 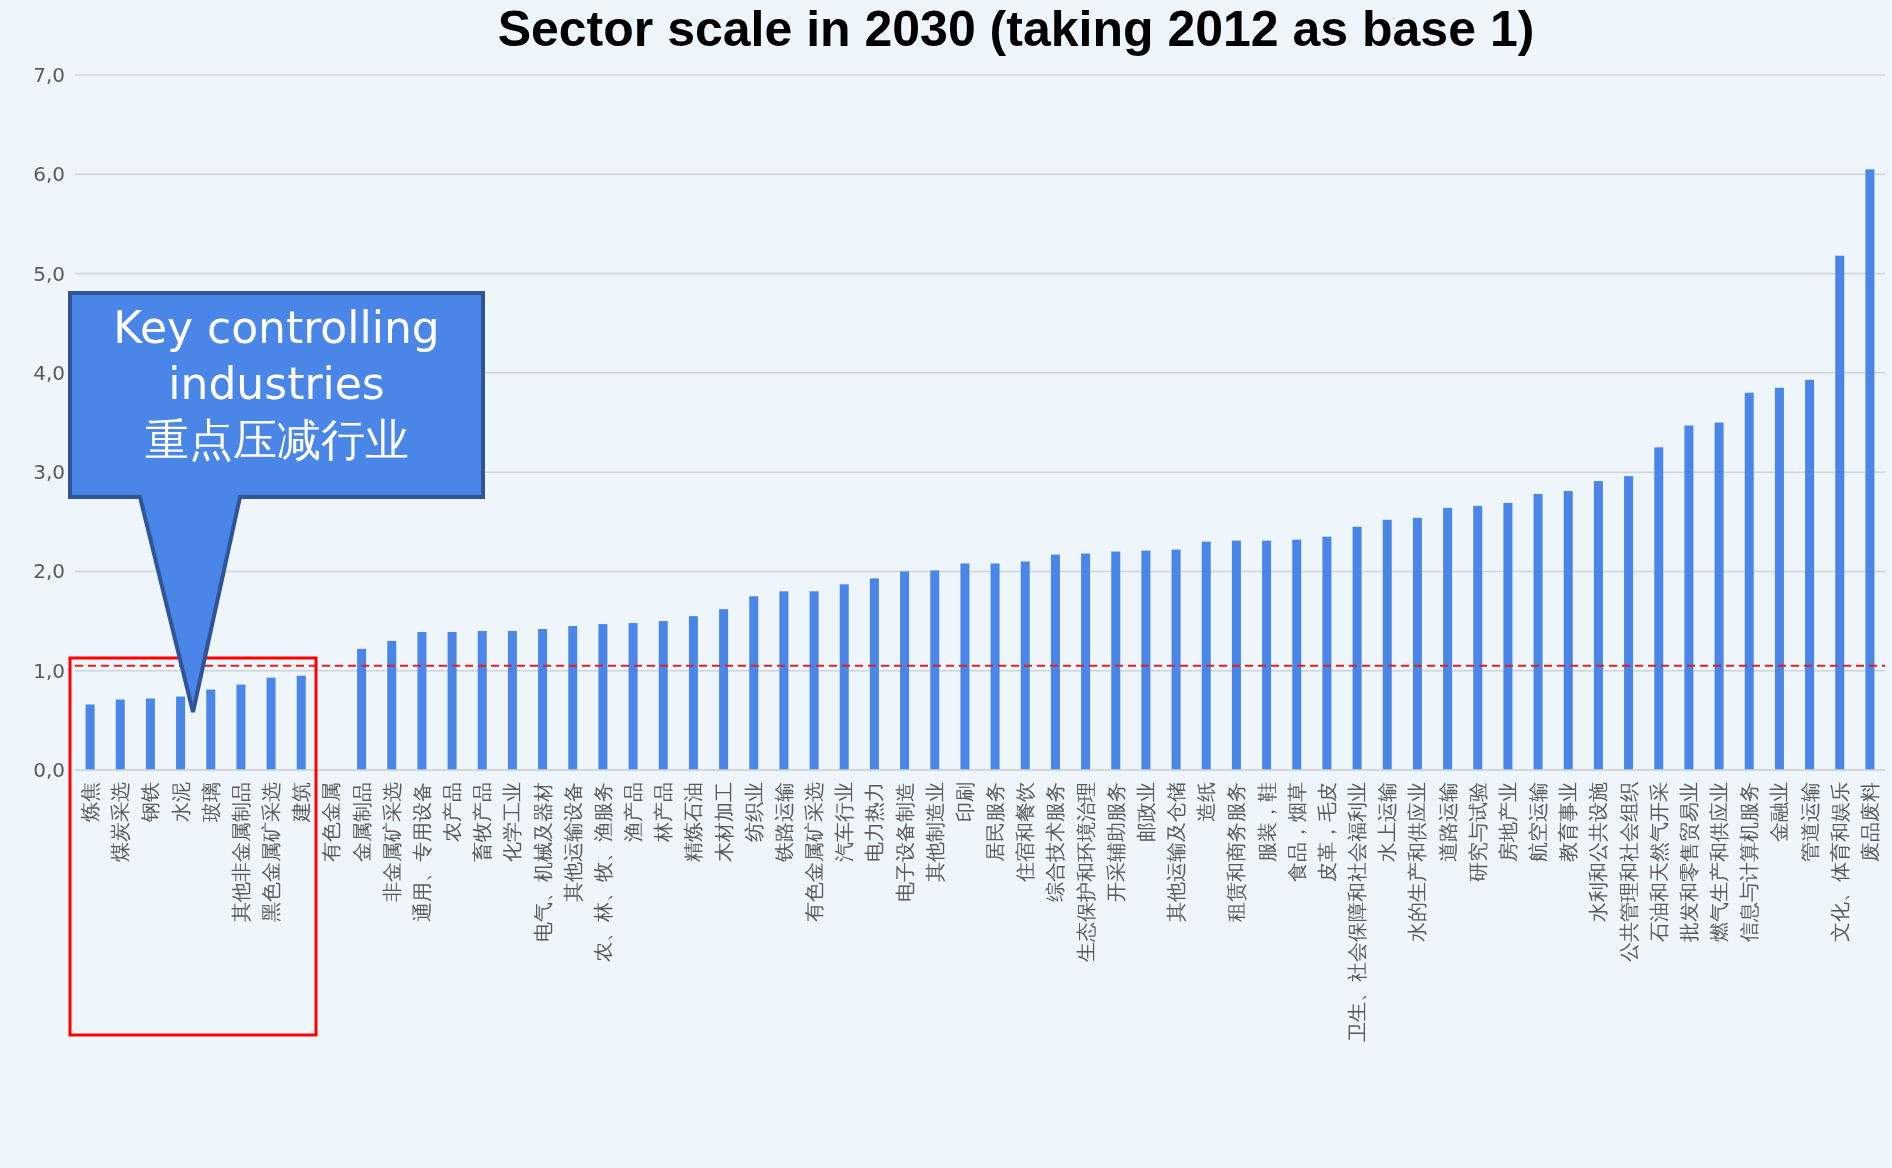 I want to click on x-tick-label: 水上运输, so click(x=1387, y=822).